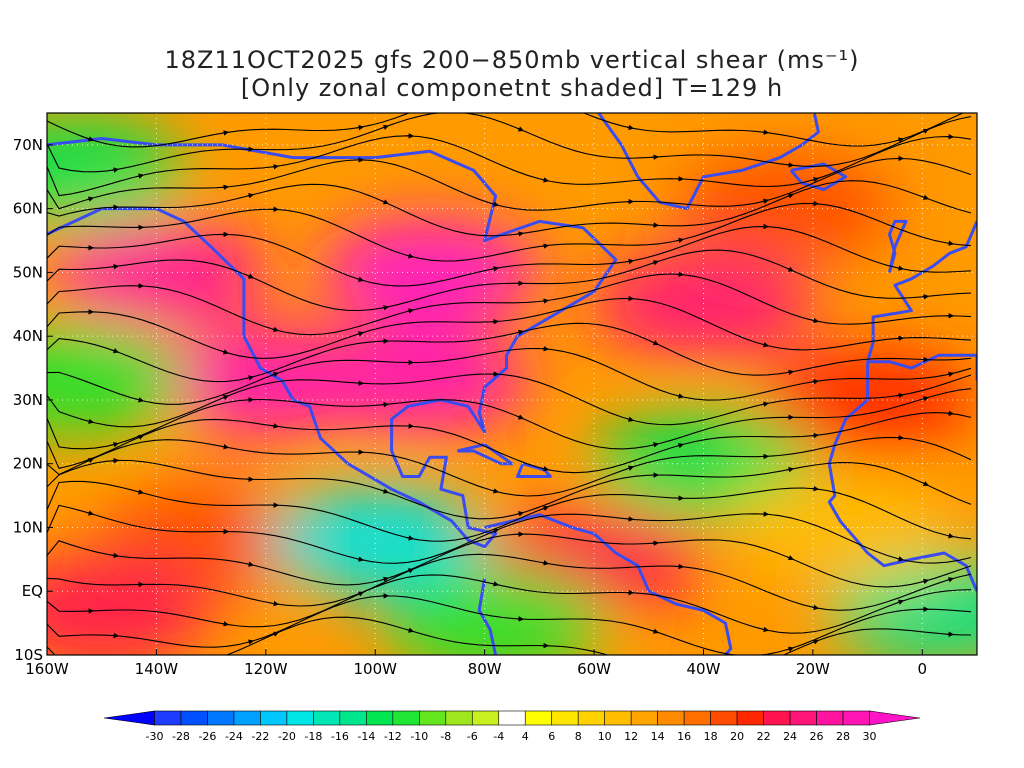 This screenshot has width=1024, height=768. Describe the element at coordinates (154, 736) in the screenshot. I see `colorbar-label: -30` at that location.